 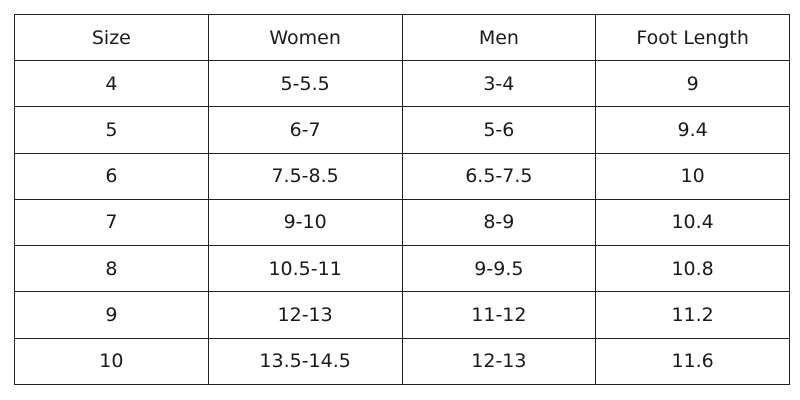 What do you see at coordinates (305, 83) in the screenshot?
I see `table-cell: 5-5.5` at bounding box center [305, 83].